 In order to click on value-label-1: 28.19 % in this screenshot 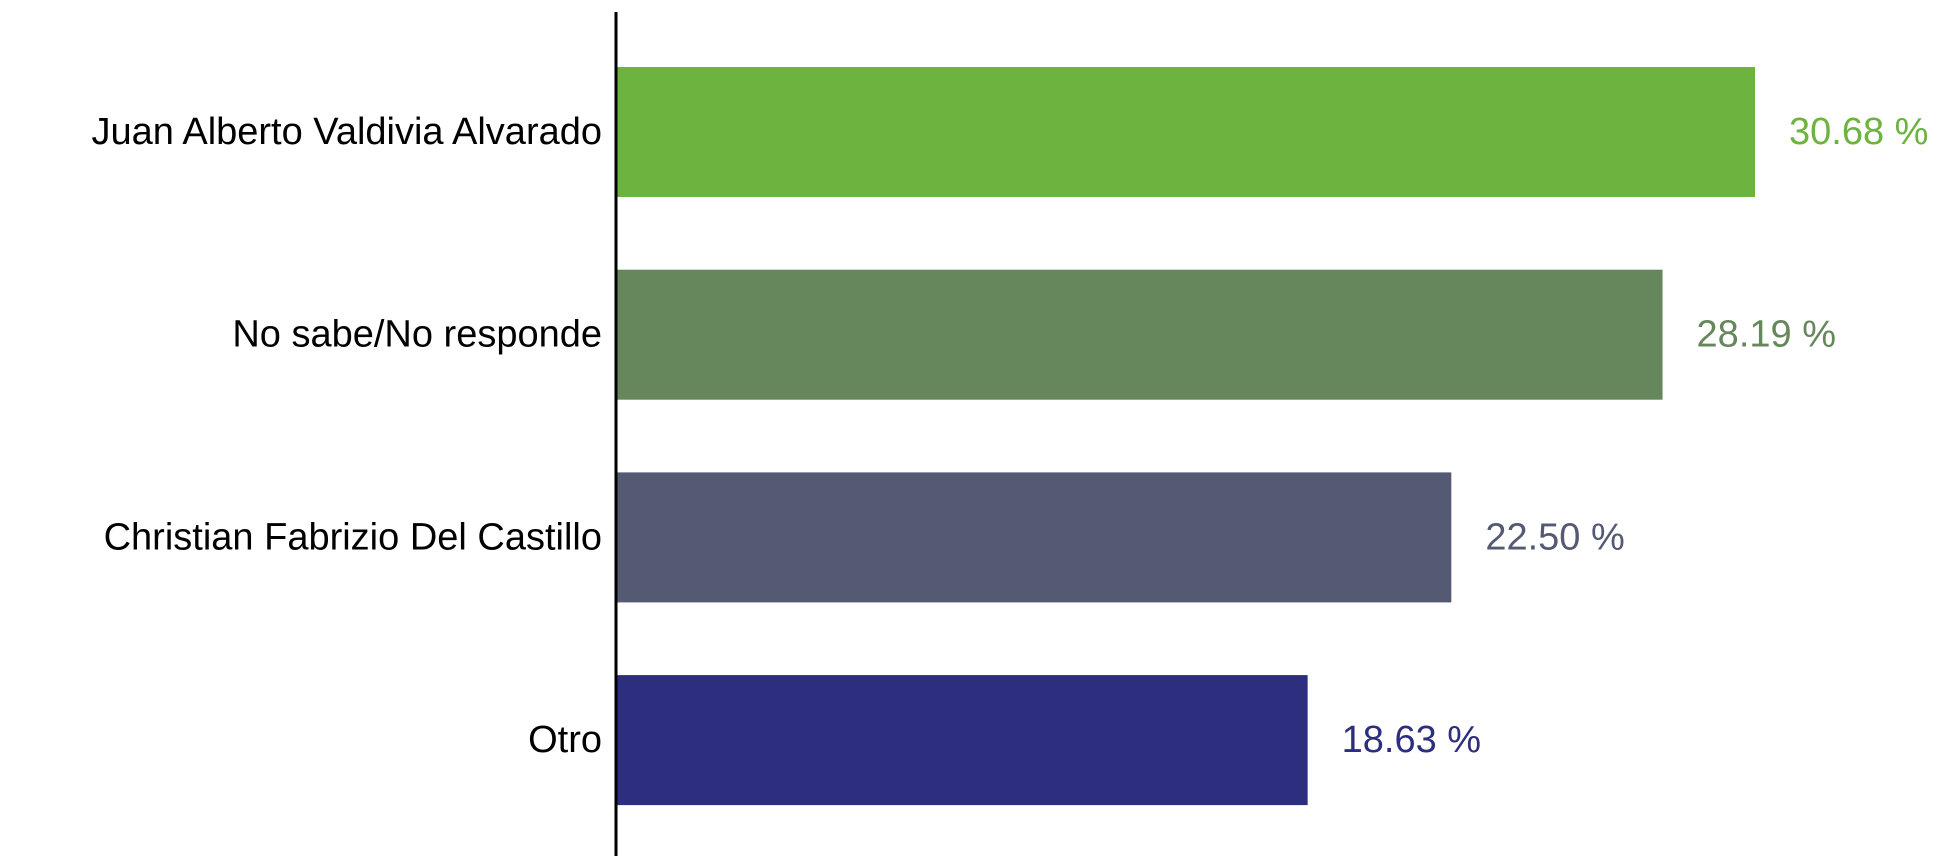, I will do `click(1766, 335)`.